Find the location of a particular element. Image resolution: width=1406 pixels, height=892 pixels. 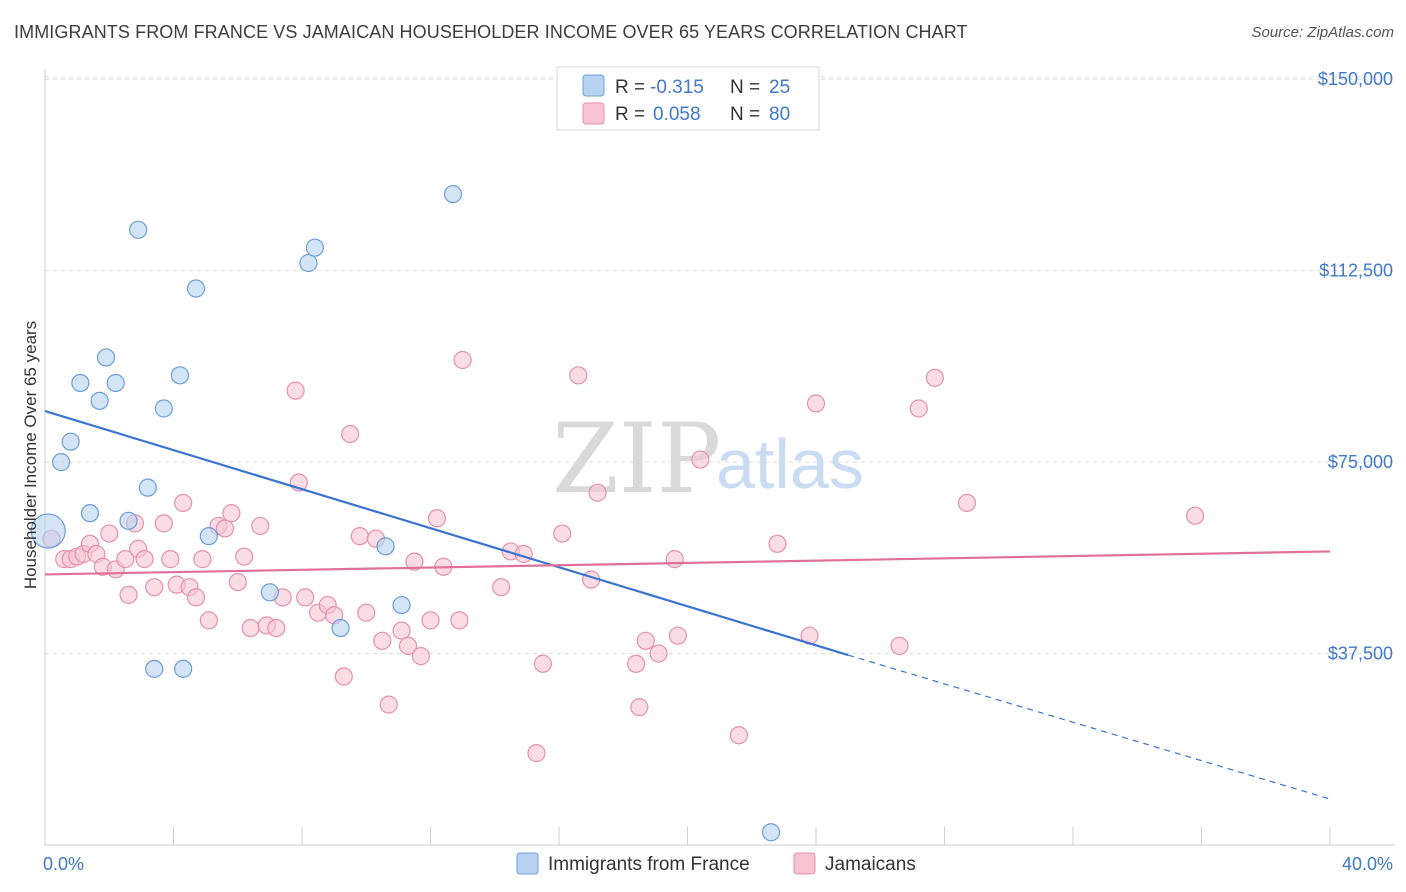

legend-n-label-jamaicans: N = is located at coordinates (745, 114).